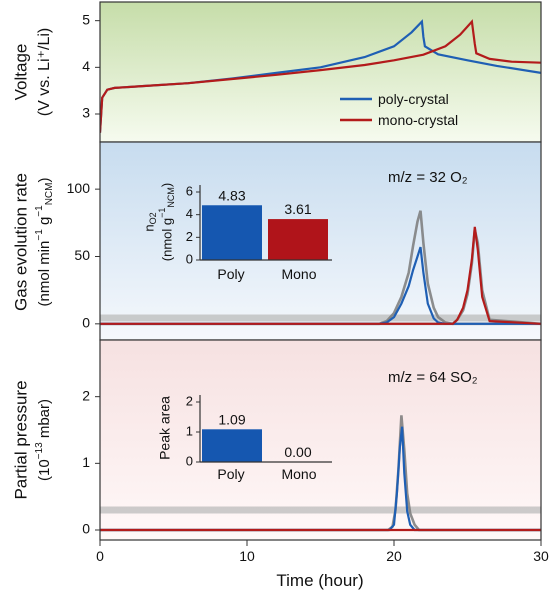 The image size is (554, 600). Describe the element at coordinates (399, 109) in the screenshot. I see `voltage-legend: poly-crystal mono-crystal` at that location.